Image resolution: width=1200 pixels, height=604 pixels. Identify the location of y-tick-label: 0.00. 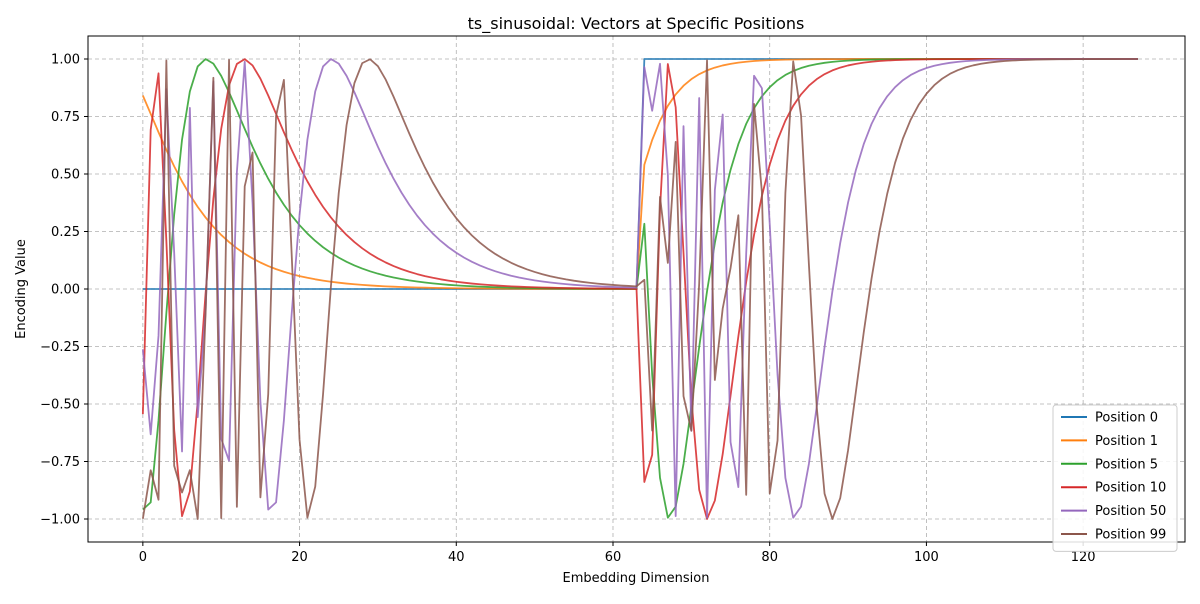
(65, 290).